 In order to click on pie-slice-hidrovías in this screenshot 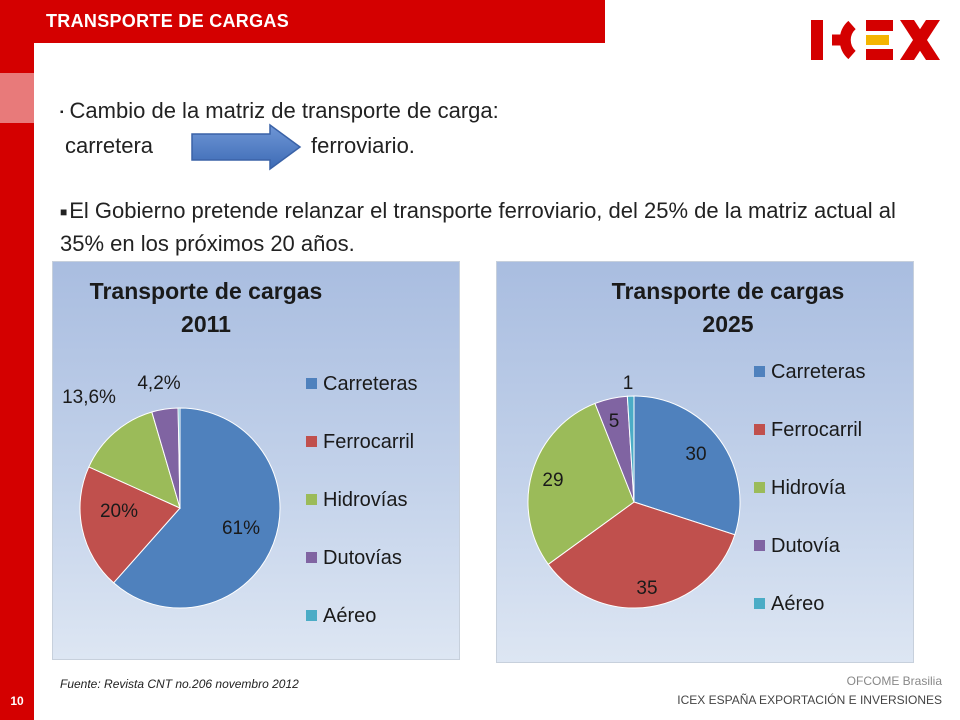, I will do `click(134, 460)`.